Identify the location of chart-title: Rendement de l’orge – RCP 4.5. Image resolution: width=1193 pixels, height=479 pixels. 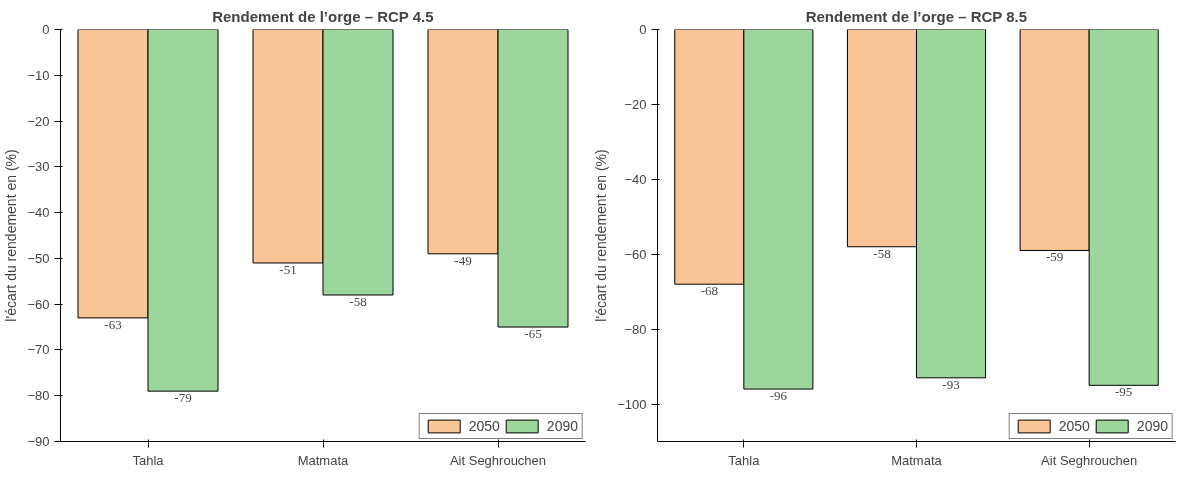
(323, 16).